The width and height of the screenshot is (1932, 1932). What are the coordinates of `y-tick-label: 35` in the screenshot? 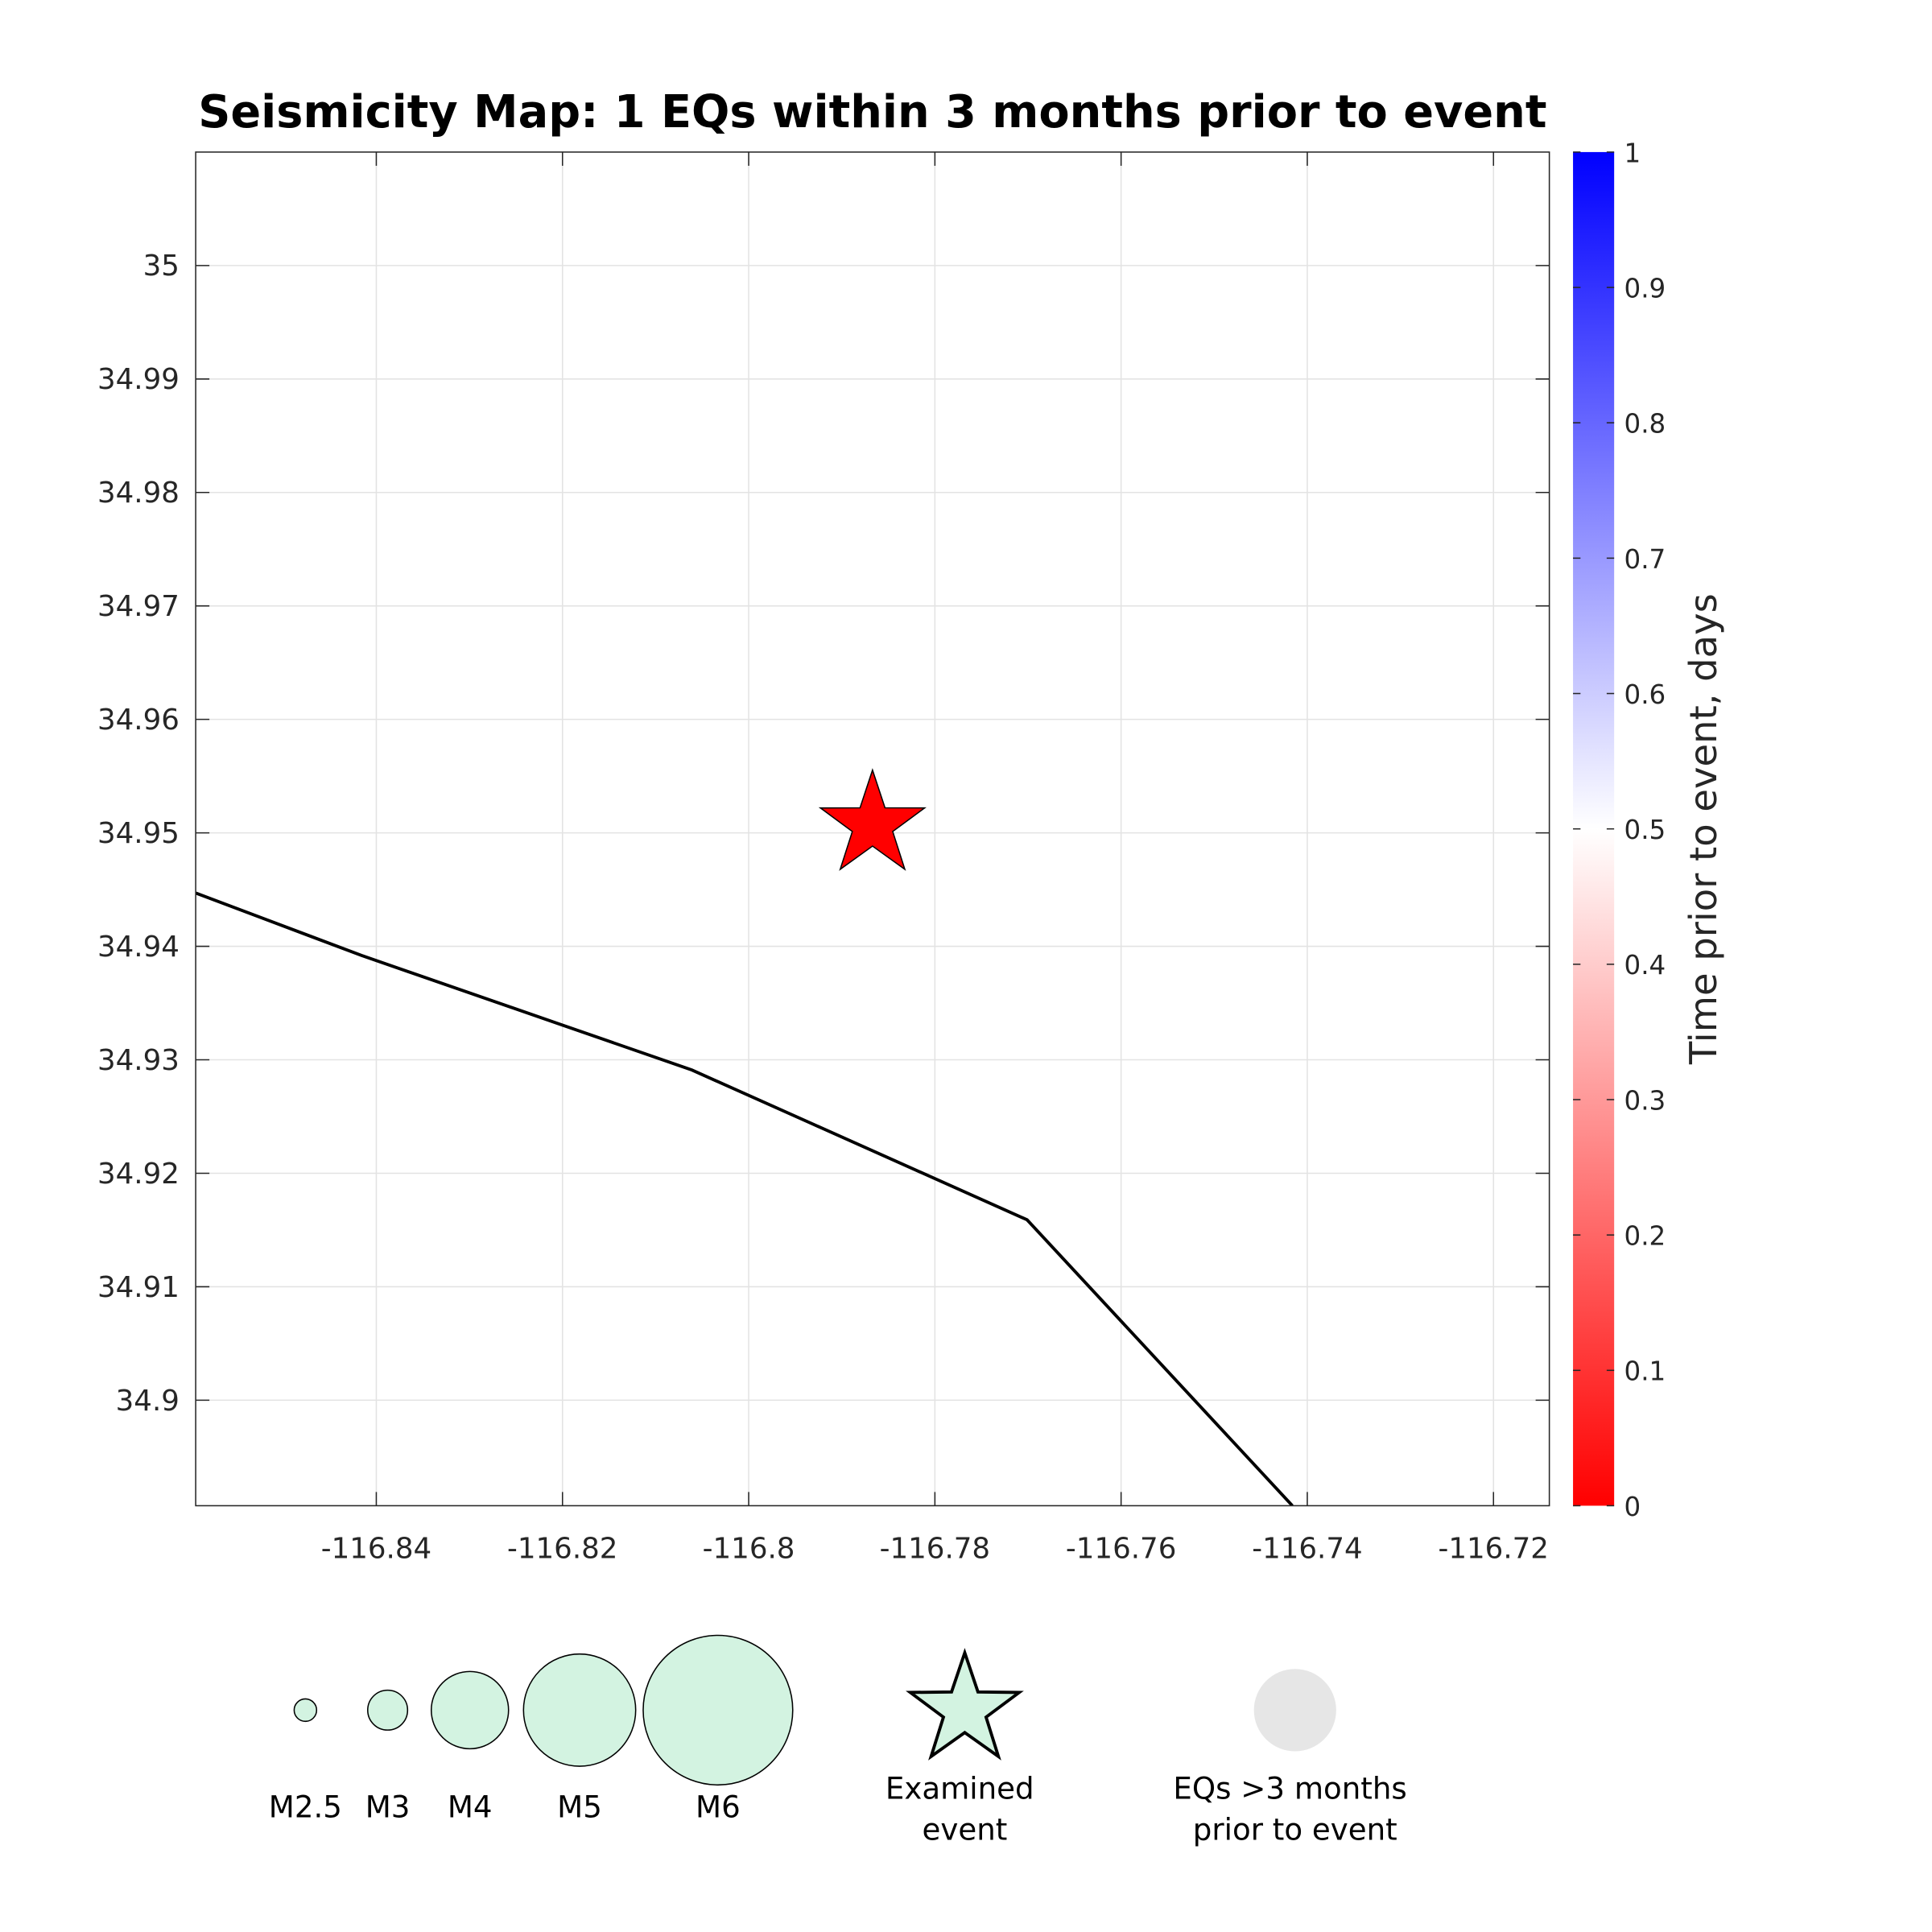 It's located at (161, 266).